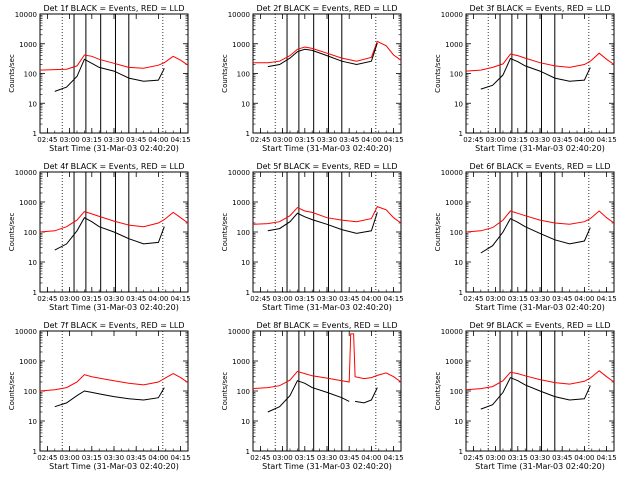 The height and width of the screenshot is (480, 640). What do you see at coordinates (326, 8) in the screenshot?
I see `panel-title: Det 2f BLACK = Events, RED = LLD` at bounding box center [326, 8].